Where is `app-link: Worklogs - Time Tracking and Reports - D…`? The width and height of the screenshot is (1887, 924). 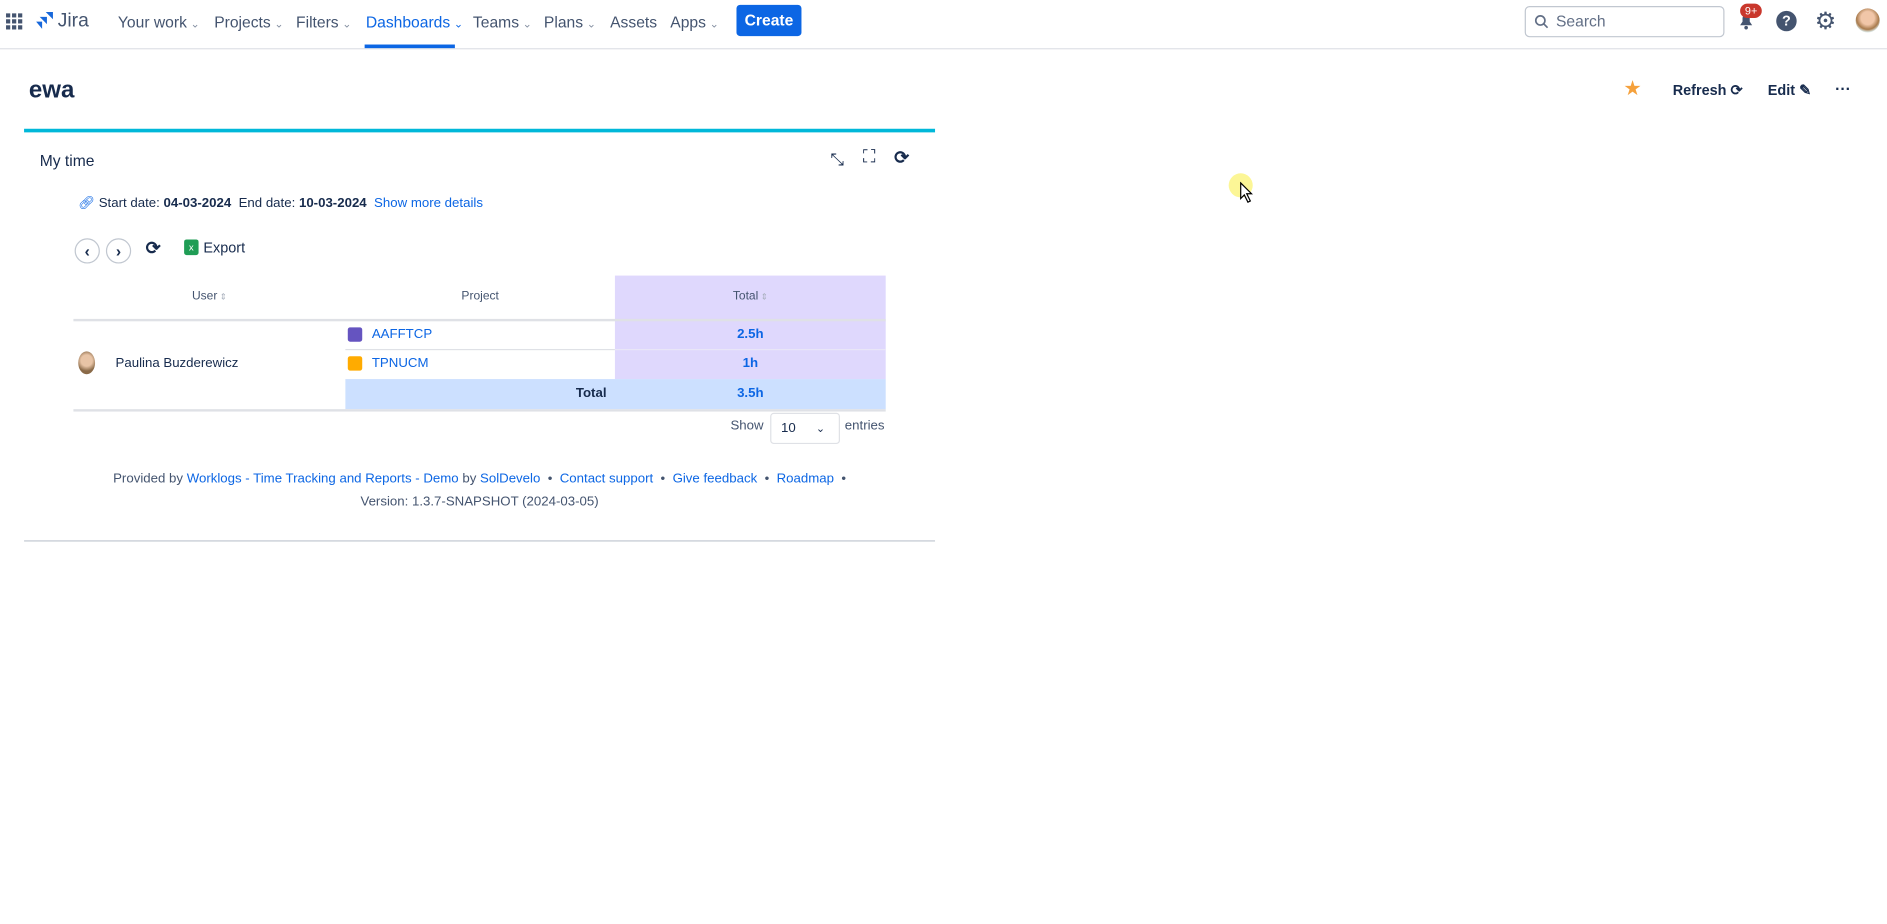
app-link: Worklogs - Time Tracking and Reports - D… is located at coordinates (322, 479).